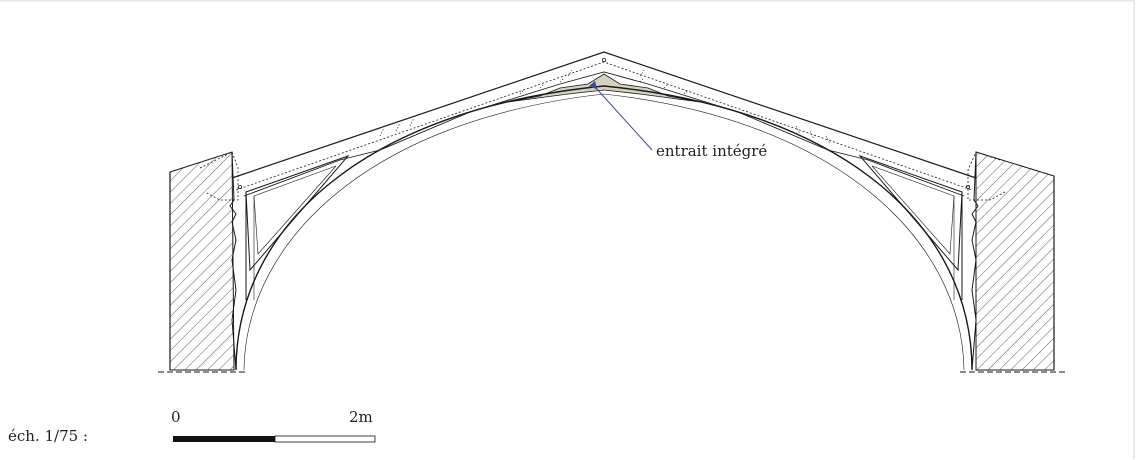 The height and width of the screenshot is (460, 1136). Describe the element at coordinates (711, 151) in the screenshot. I see `annotation-label: entrait intégré` at that location.